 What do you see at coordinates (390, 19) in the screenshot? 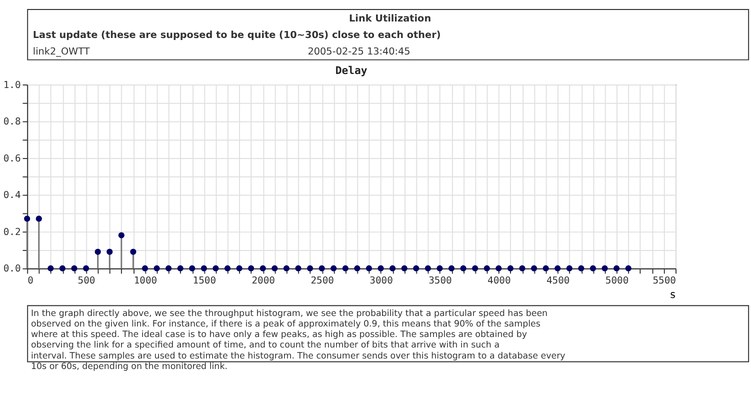
I see `text: Link Utilization` at bounding box center [390, 19].